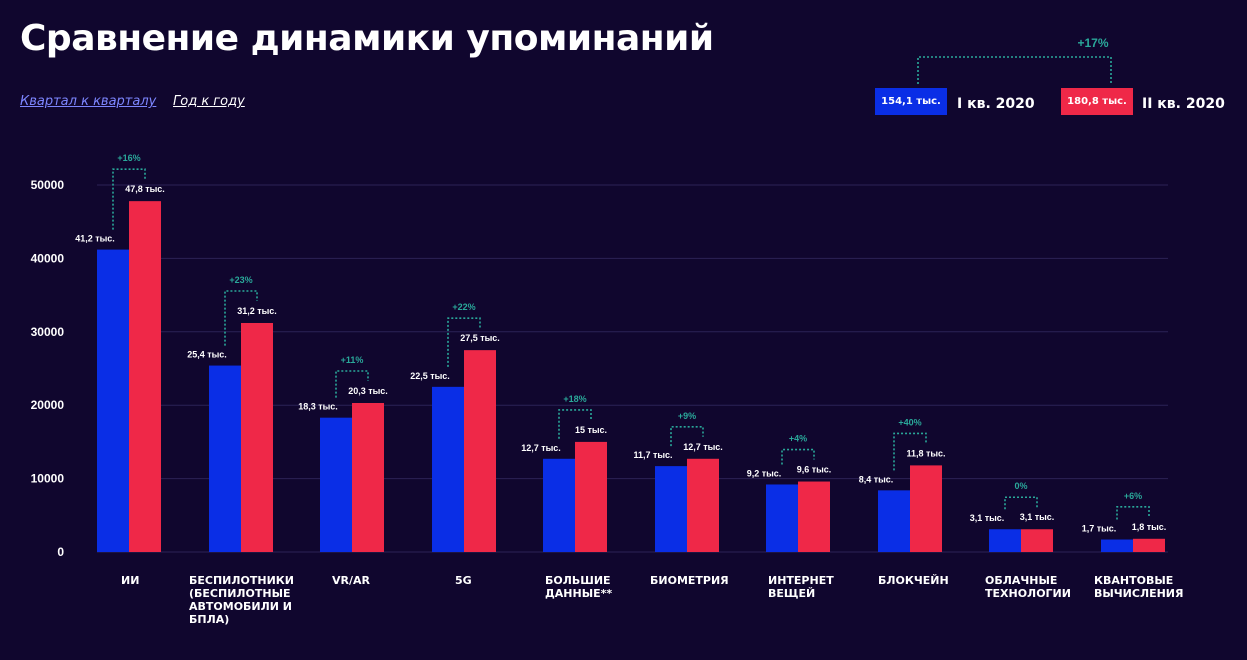  I want to click on x-tick-label: ИНТЕРНЕТ ВЕЩЕЙ, so click(801, 587).